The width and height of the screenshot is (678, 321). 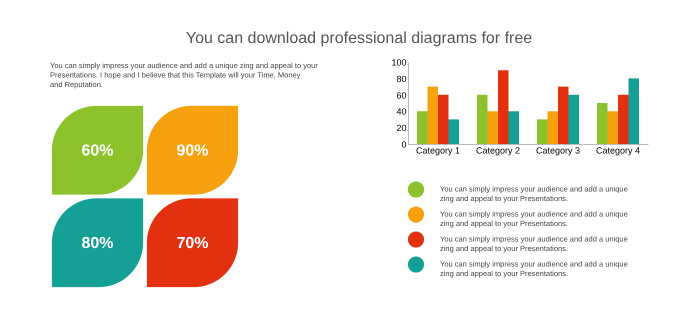 What do you see at coordinates (401, 95) in the screenshot?
I see `y-tick-label: 60` at bounding box center [401, 95].